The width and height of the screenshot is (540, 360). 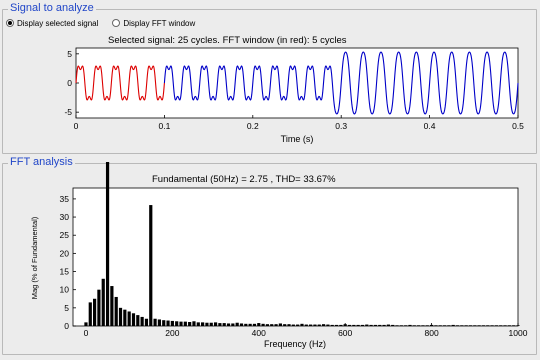 I want to click on signal-x-axis-label: Time (s), so click(x=297, y=139).